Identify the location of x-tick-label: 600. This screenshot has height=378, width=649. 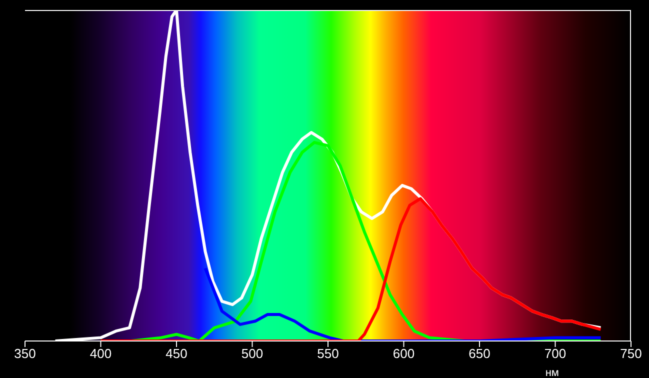
(403, 354).